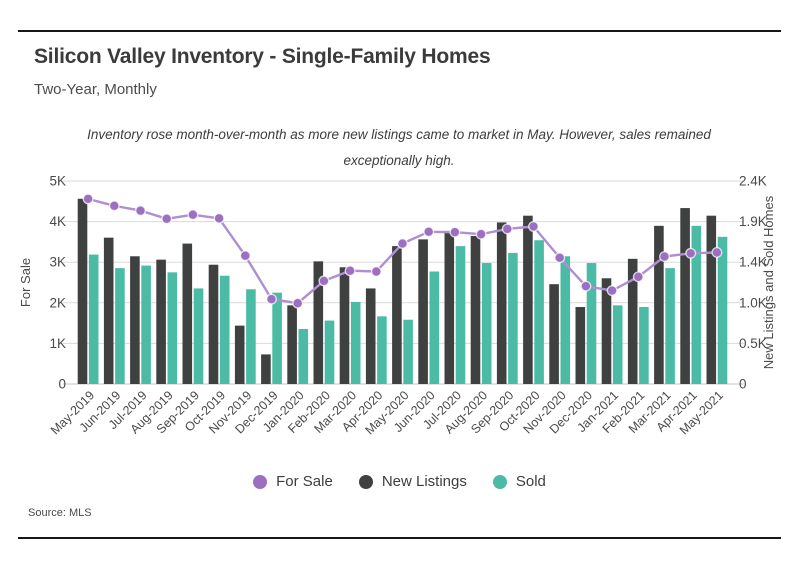 This screenshot has height=575, width=799. Describe the element at coordinates (172, 328) in the screenshot. I see `bar-sold-aug-2019` at that location.